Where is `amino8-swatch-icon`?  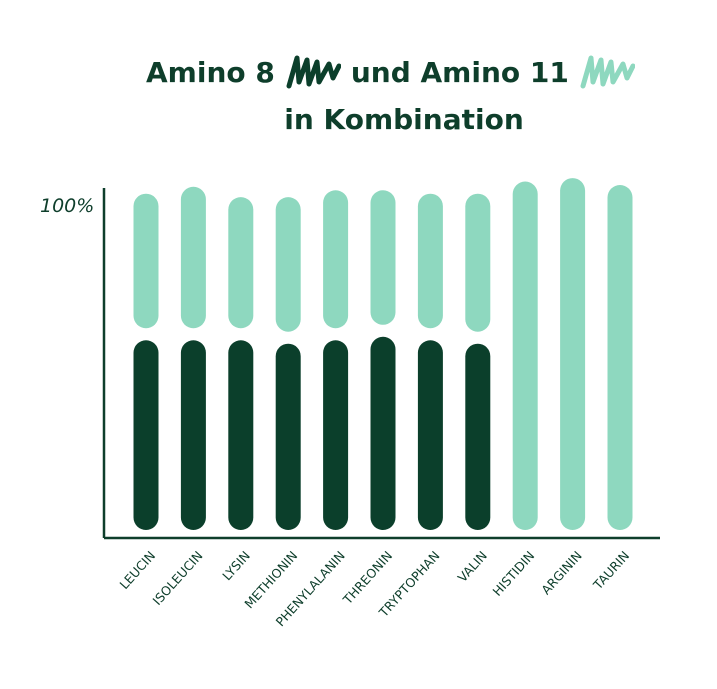
amino8-swatch-icon is located at coordinates (313, 72).